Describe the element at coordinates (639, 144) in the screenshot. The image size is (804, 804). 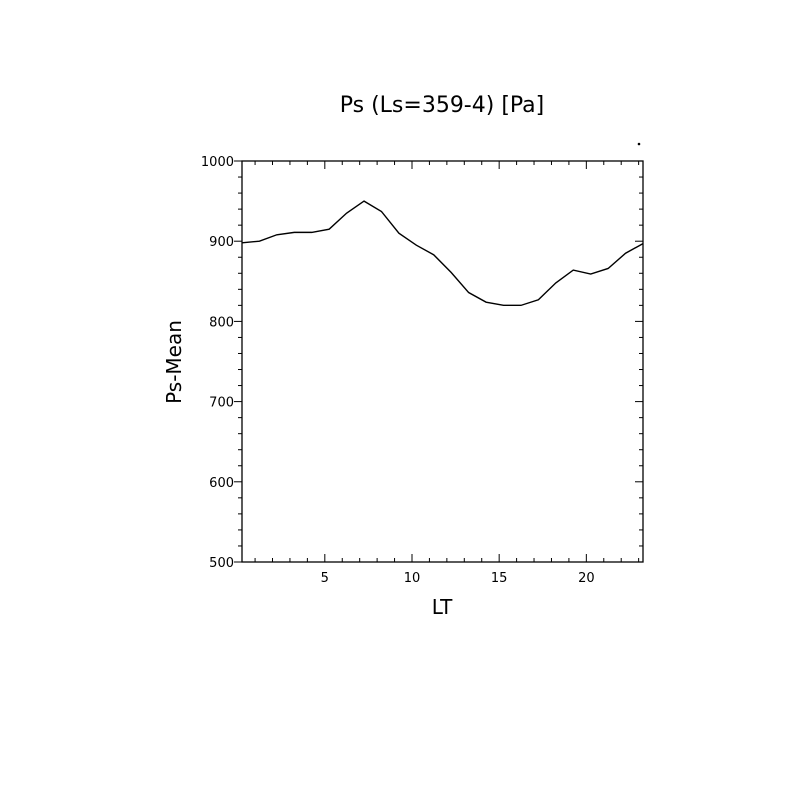
I see `corner-dot` at that location.